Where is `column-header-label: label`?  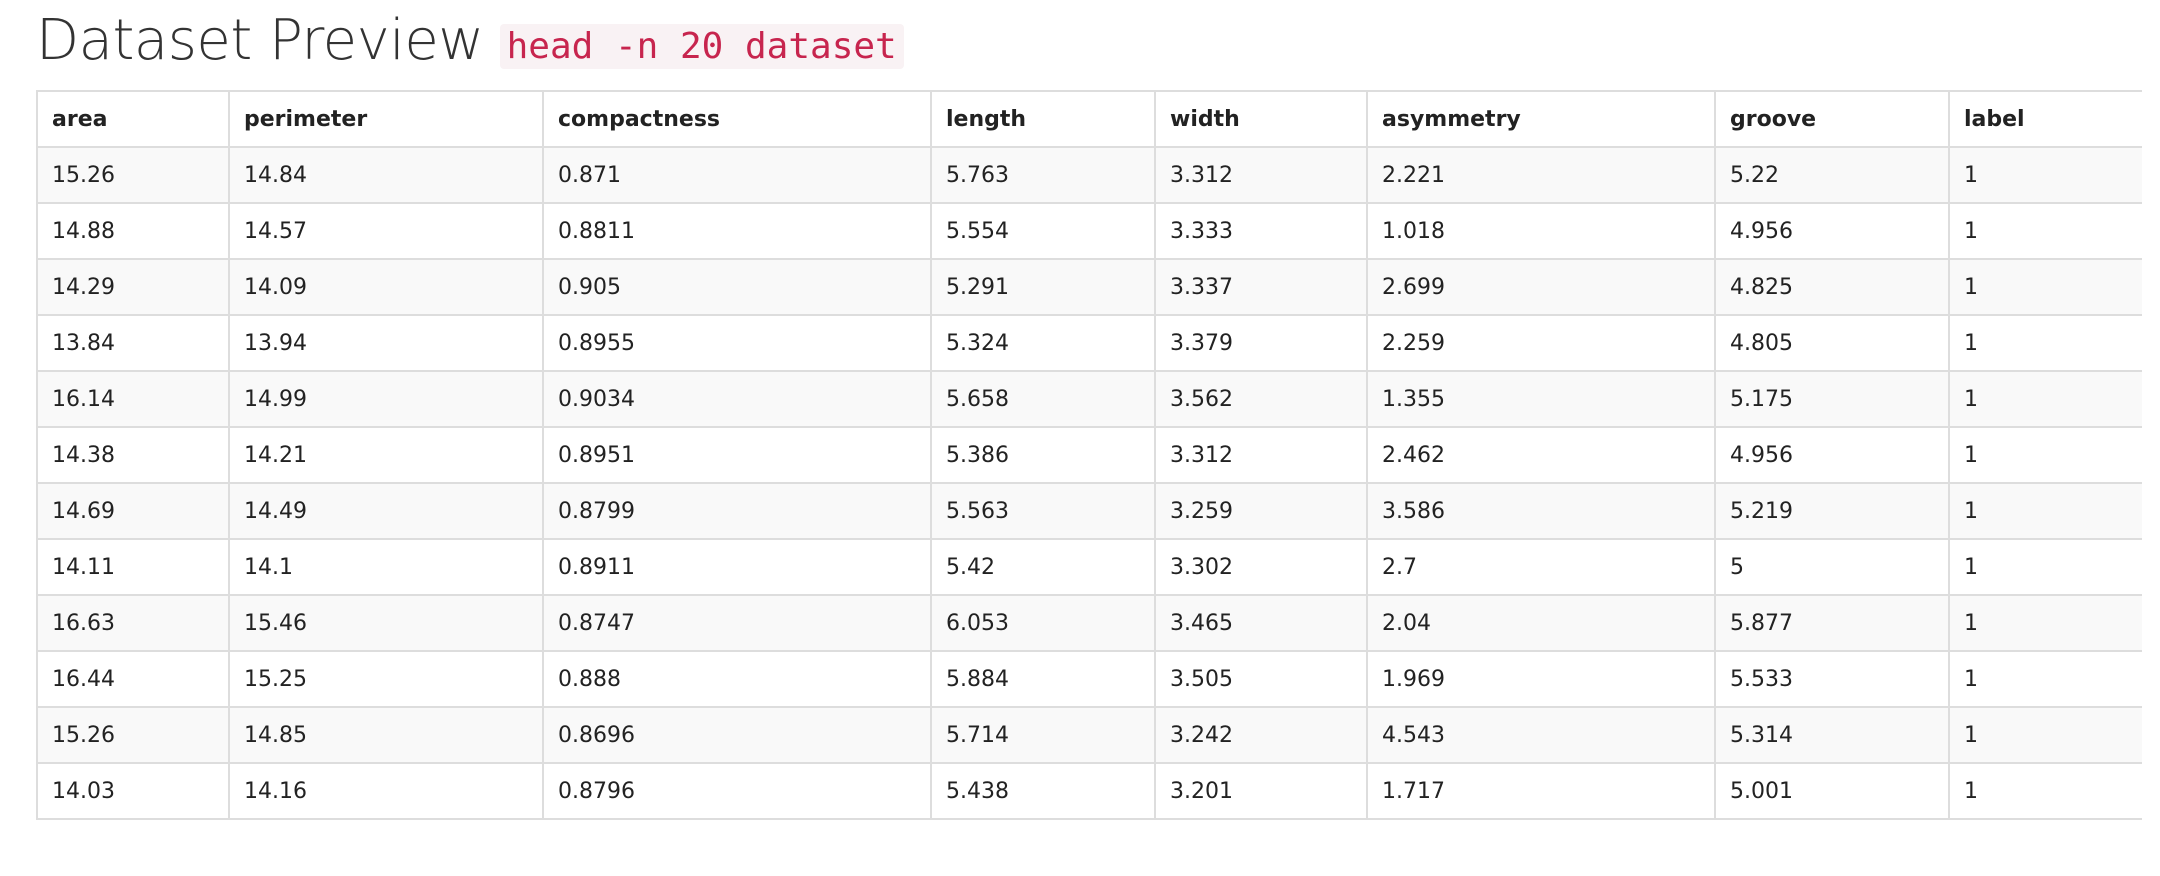 column-header-label: label is located at coordinates (2045, 119).